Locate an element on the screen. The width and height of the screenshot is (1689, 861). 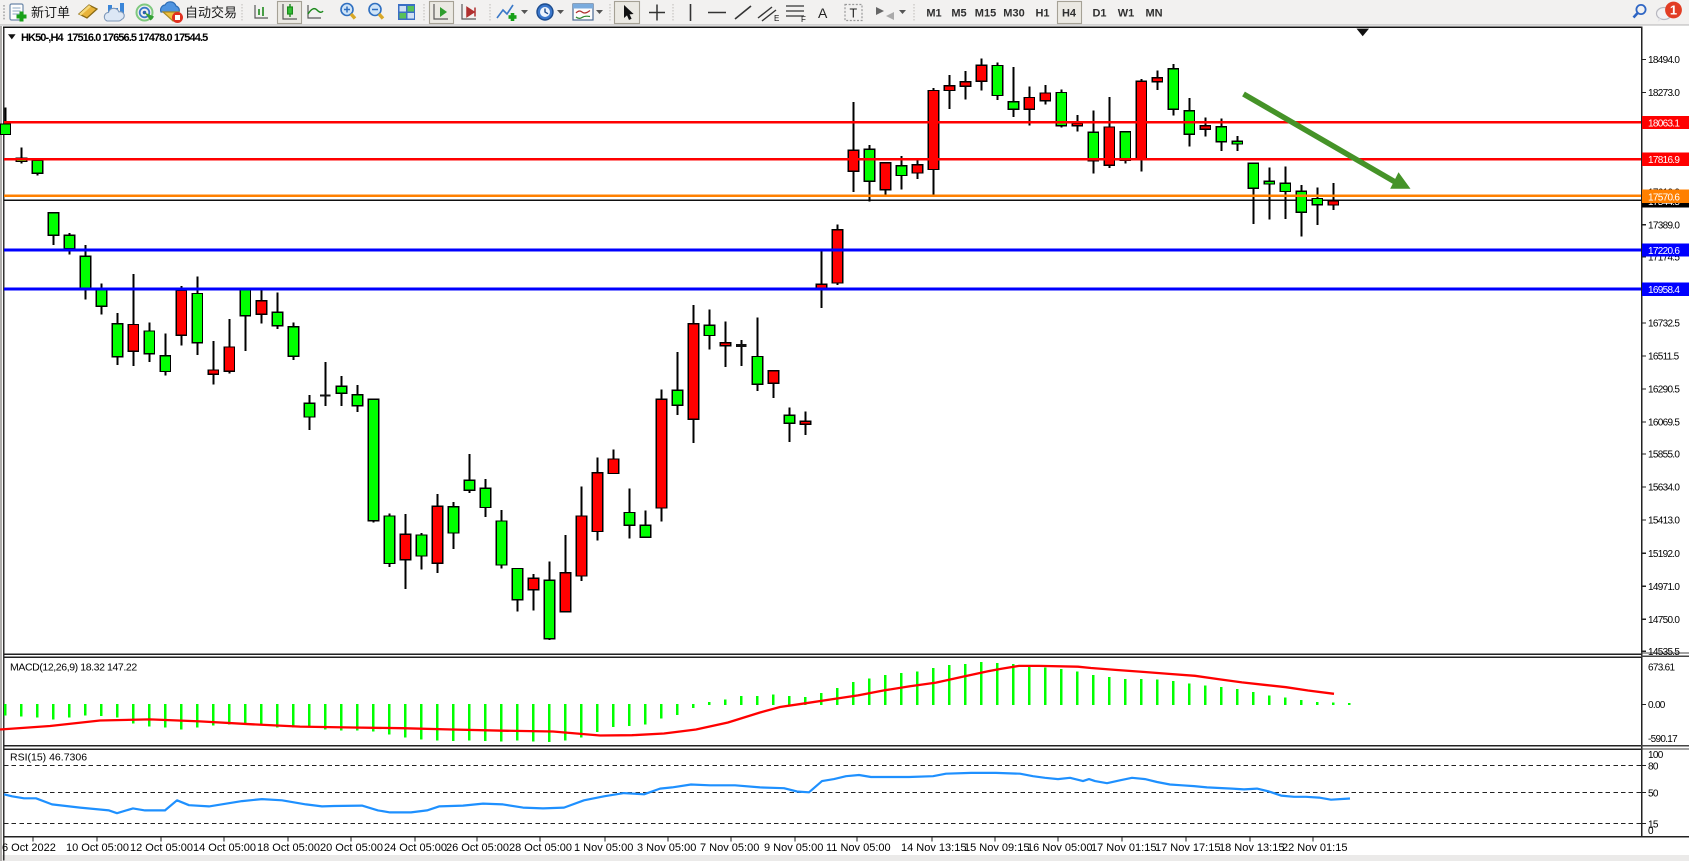
svg-text: RSI(15) 46.7306 is located at coordinates (48, 758).